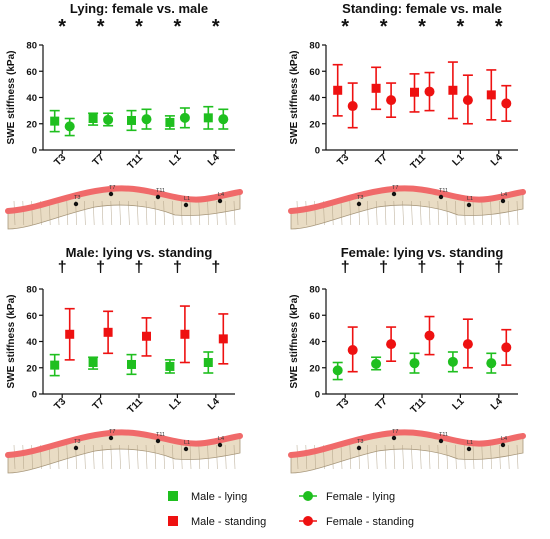  What do you see at coordinates (60, 404) in the screenshot?
I see `x-tick-label: T3` at bounding box center [60, 404].